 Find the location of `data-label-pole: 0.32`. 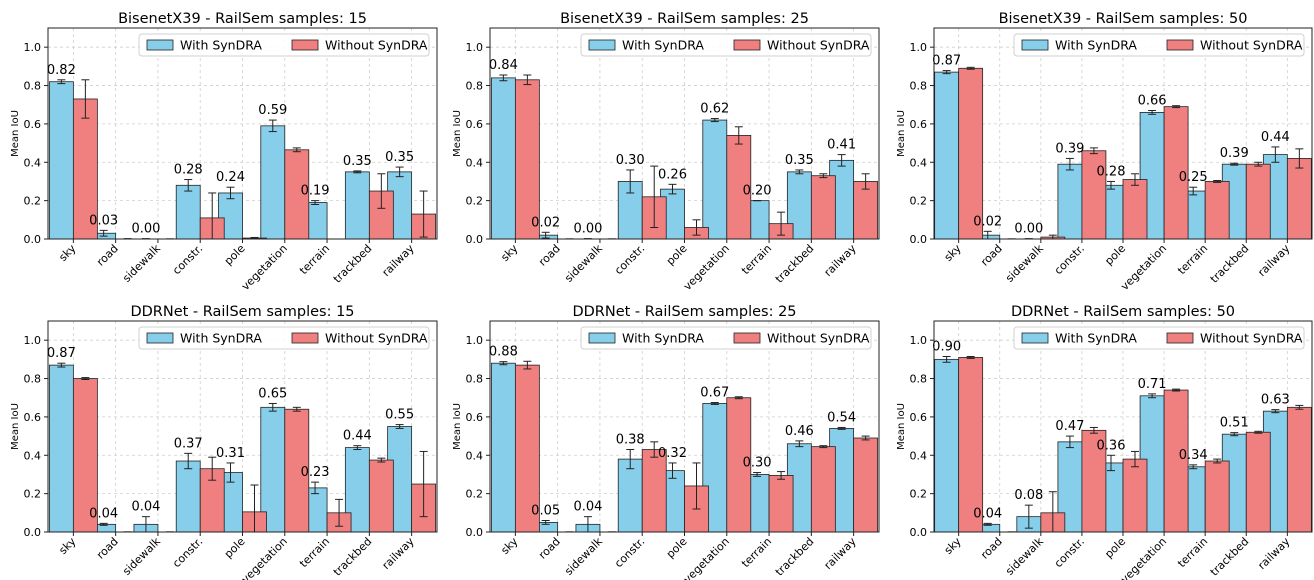

data-label-pole: 0.32 is located at coordinates (672, 453).